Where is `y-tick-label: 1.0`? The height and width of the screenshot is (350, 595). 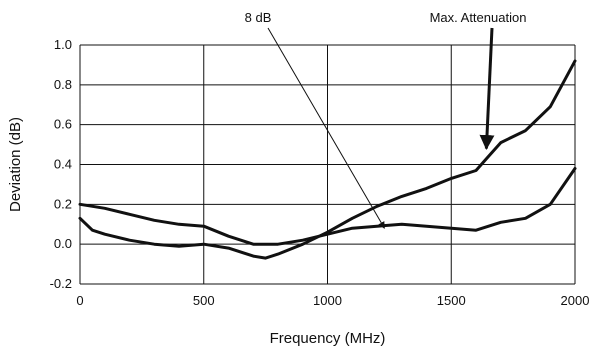 y-tick-label: 1.0 is located at coordinates (63, 44).